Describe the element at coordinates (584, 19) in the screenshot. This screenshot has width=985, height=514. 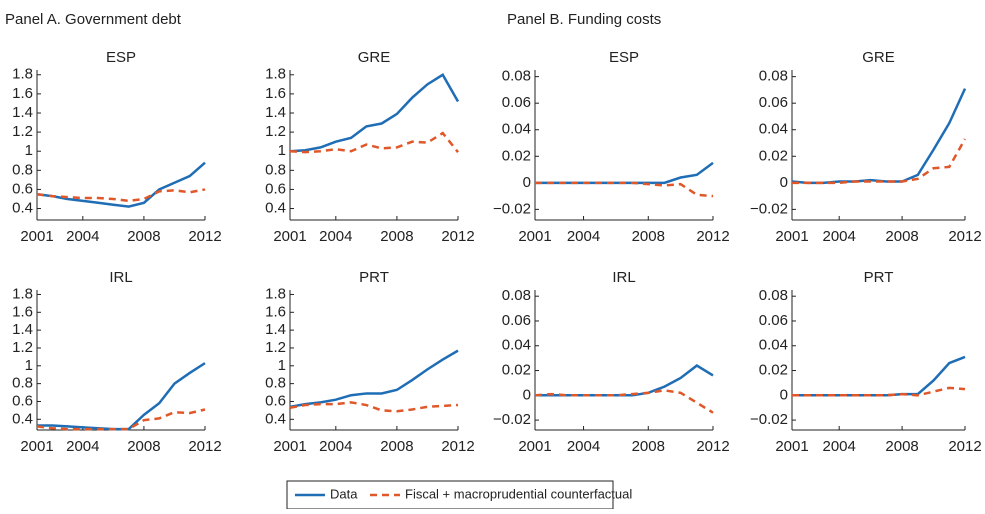
I see `panel-title: Panel B. Funding costs` at that location.